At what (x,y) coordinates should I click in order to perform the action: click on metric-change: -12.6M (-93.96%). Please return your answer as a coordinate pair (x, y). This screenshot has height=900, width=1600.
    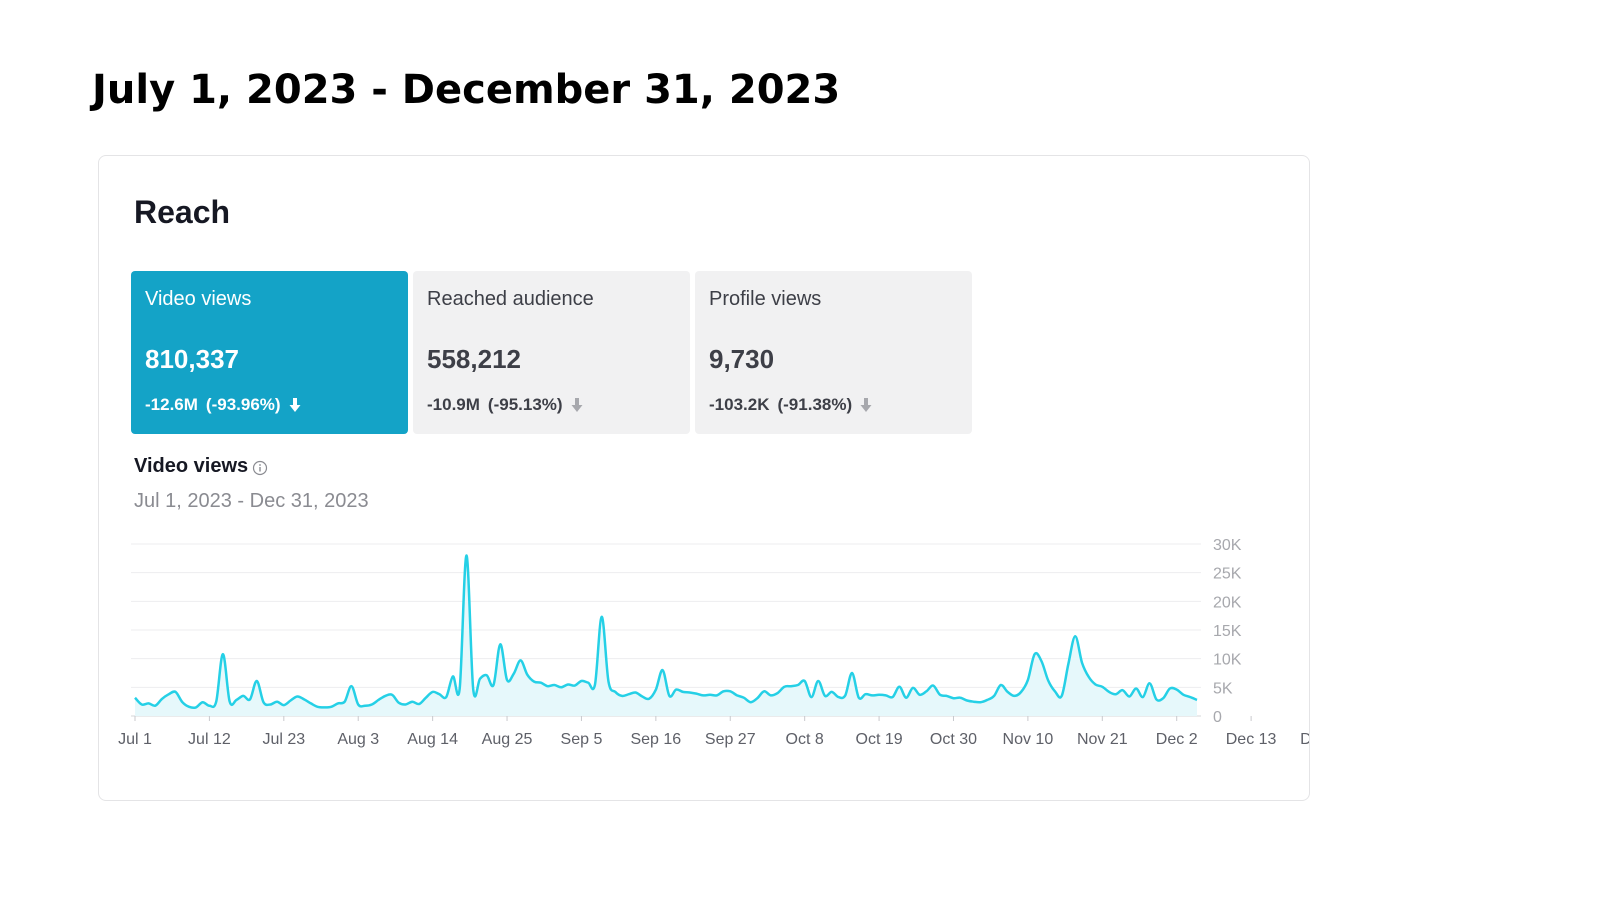
    Looking at the image, I should click on (223, 405).